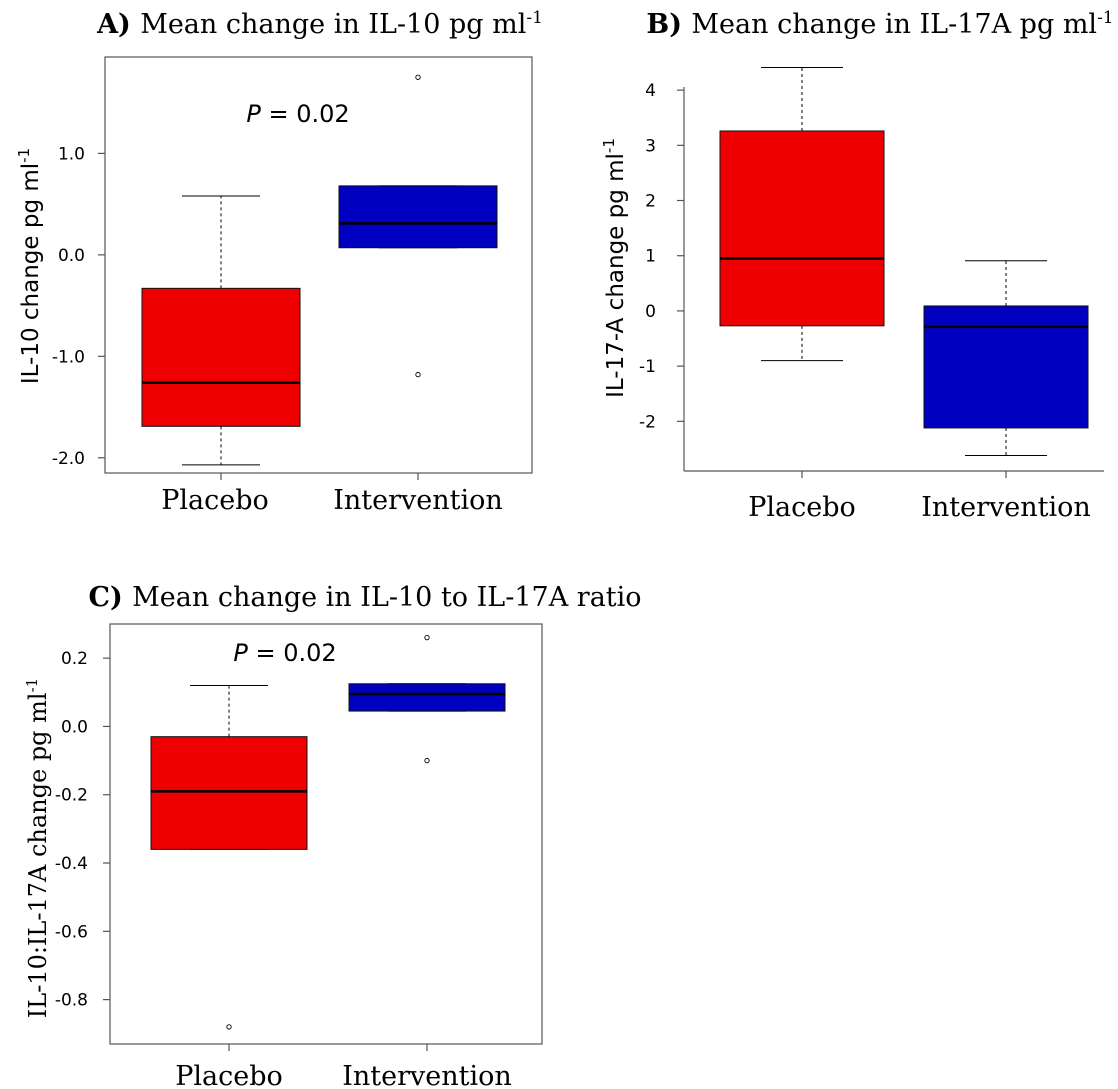 The width and height of the screenshot is (1118, 1089). I want to click on chart-title: A) Mean change in IL-10 pg ml-1, so click(319, 24).